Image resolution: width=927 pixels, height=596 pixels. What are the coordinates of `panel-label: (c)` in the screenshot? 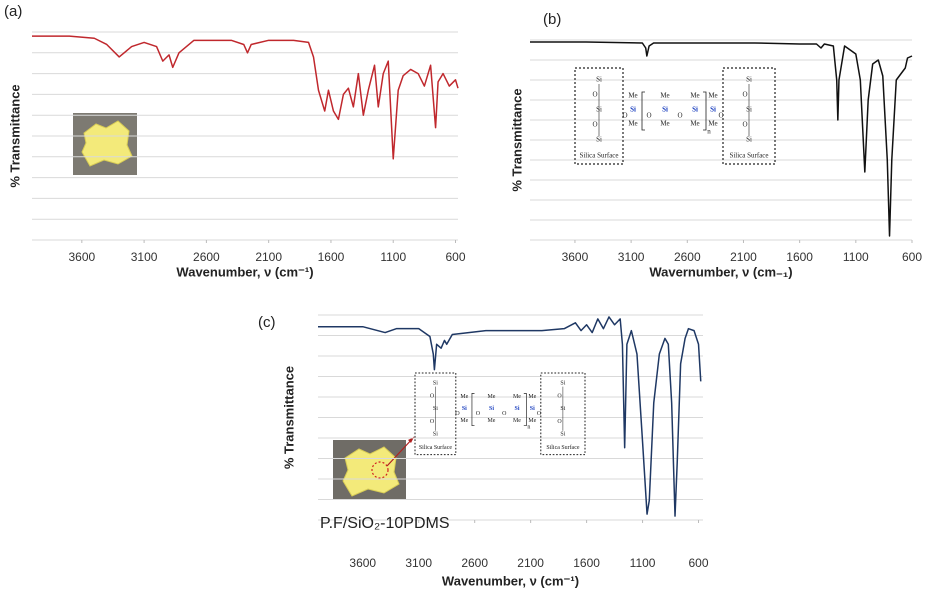 It's located at (267, 322).